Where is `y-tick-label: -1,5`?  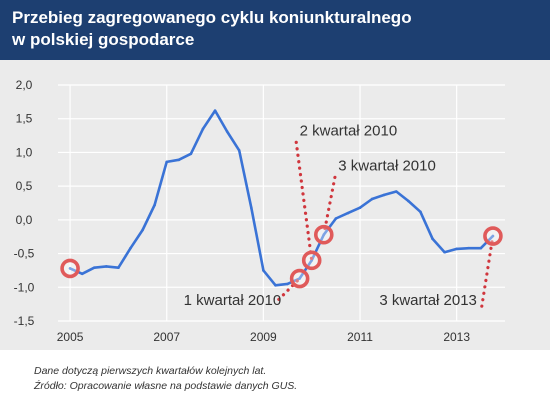 y-tick-label: -1,5 is located at coordinates (24, 321).